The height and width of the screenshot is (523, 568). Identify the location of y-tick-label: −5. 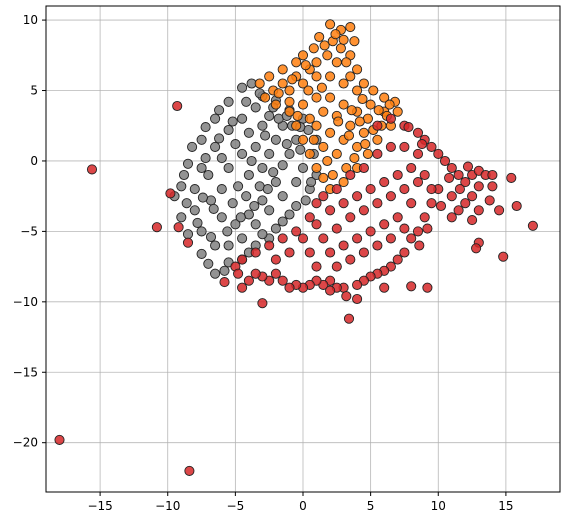
(29, 231).